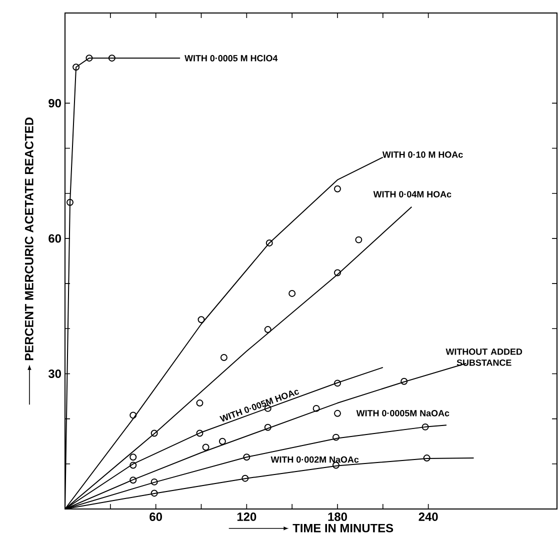  What do you see at coordinates (156, 516) in the screenshot?
I see `x-tick-label: 60` at bounding box center [156, 516].